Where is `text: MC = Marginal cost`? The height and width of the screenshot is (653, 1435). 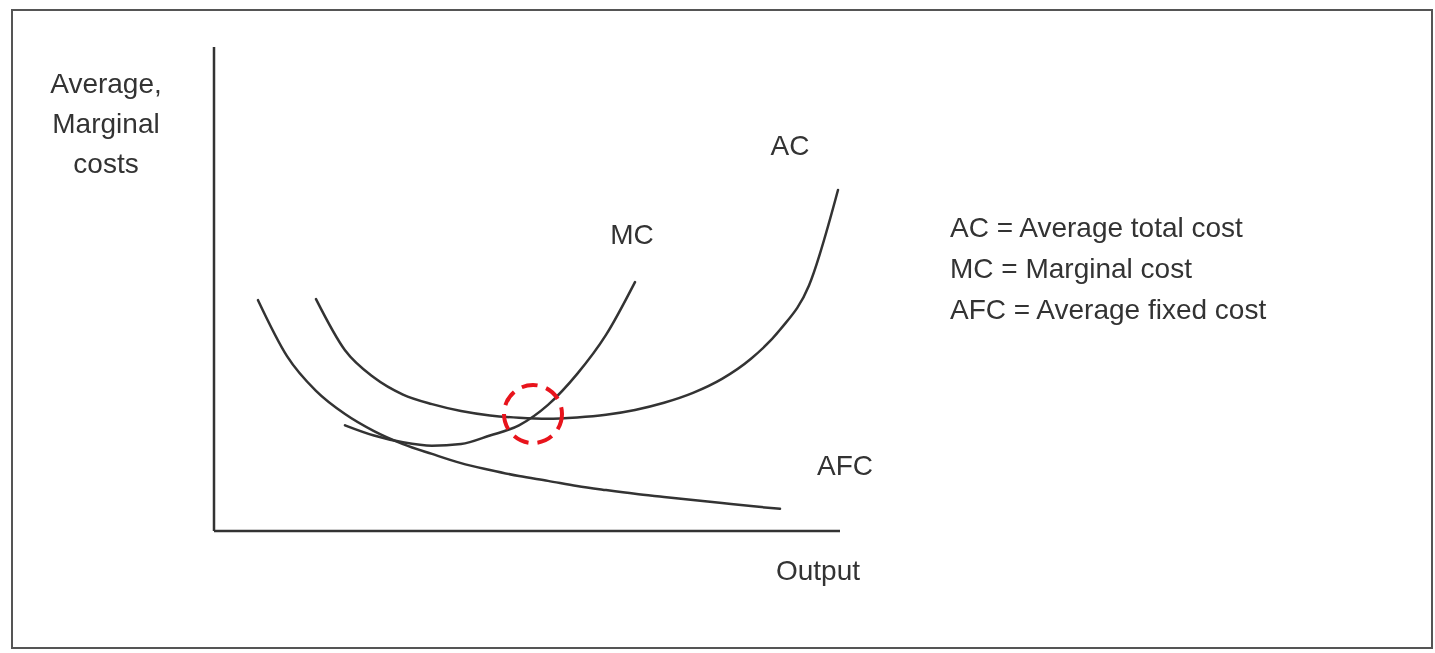 text: MC = Marginal cost is located at coordinates (1071, 268).